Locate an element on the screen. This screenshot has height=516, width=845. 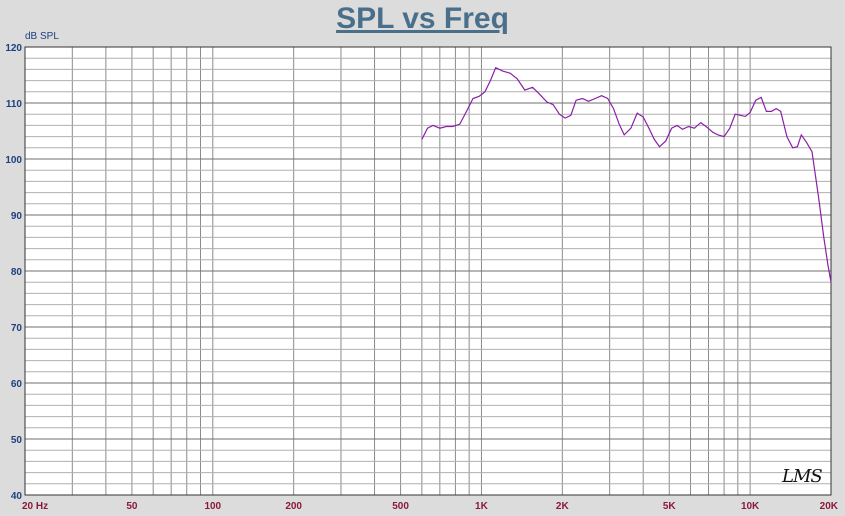
y-tick-label: 90 is located at coordinates (17, 216).